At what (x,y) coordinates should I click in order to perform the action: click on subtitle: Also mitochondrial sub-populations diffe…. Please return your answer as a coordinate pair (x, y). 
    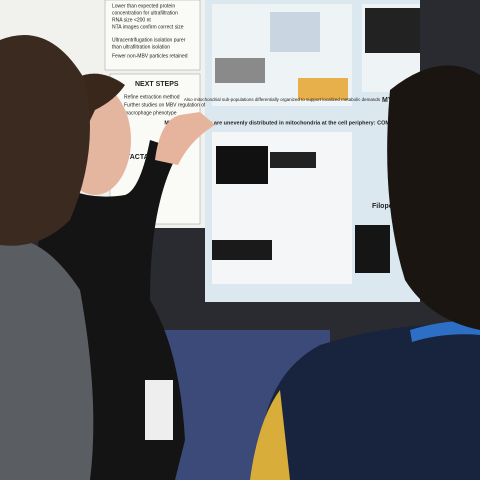
    Looking at the image, I should click on (282, 99).